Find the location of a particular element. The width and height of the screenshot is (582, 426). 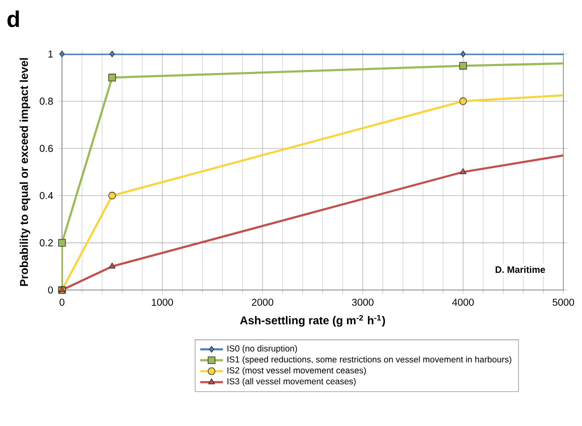

x-tick-label: 2000 is located at coordinates (263, 302).